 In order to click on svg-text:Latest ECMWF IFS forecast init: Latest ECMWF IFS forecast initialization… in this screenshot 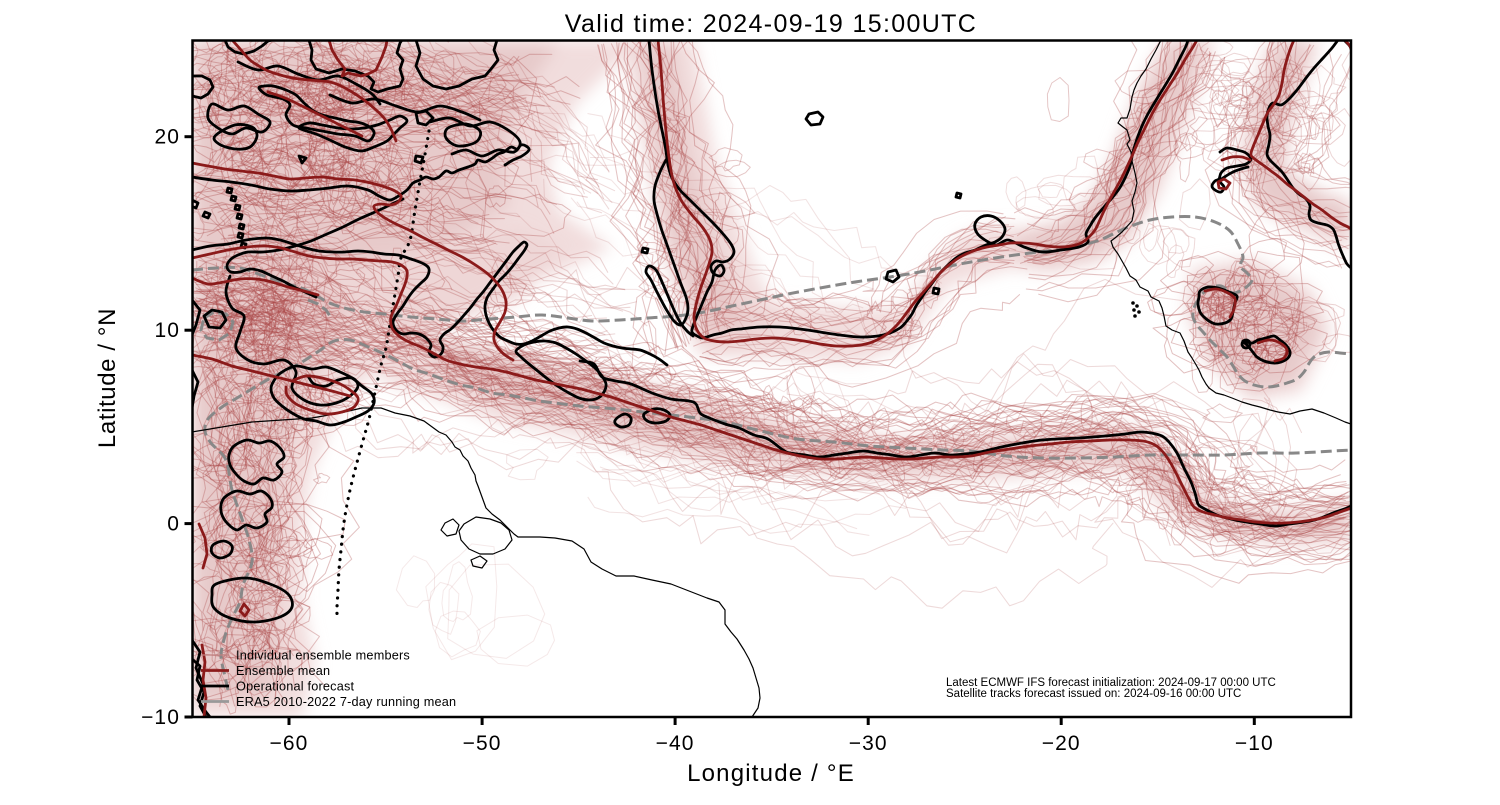, I will do `click(1111, 683)`.